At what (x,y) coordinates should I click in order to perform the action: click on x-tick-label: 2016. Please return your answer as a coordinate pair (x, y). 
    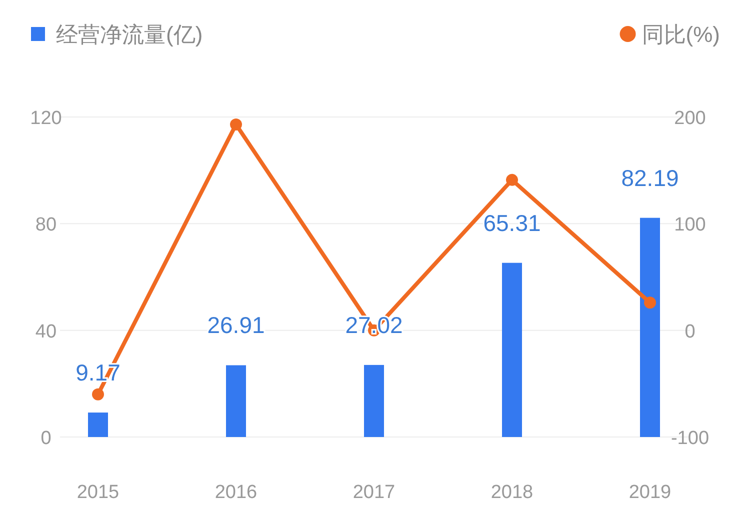
    Looking at the image, I should click on (236, 492).